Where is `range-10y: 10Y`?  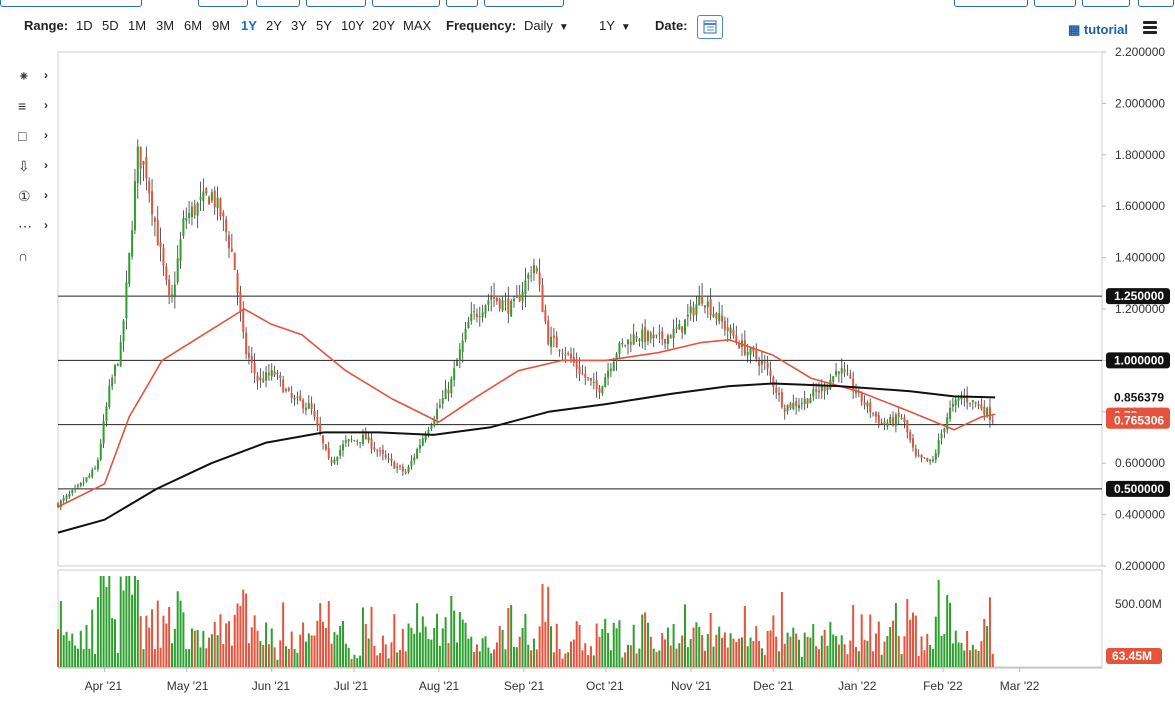
range-10y: 10Y is located at coordinates (353, 25).